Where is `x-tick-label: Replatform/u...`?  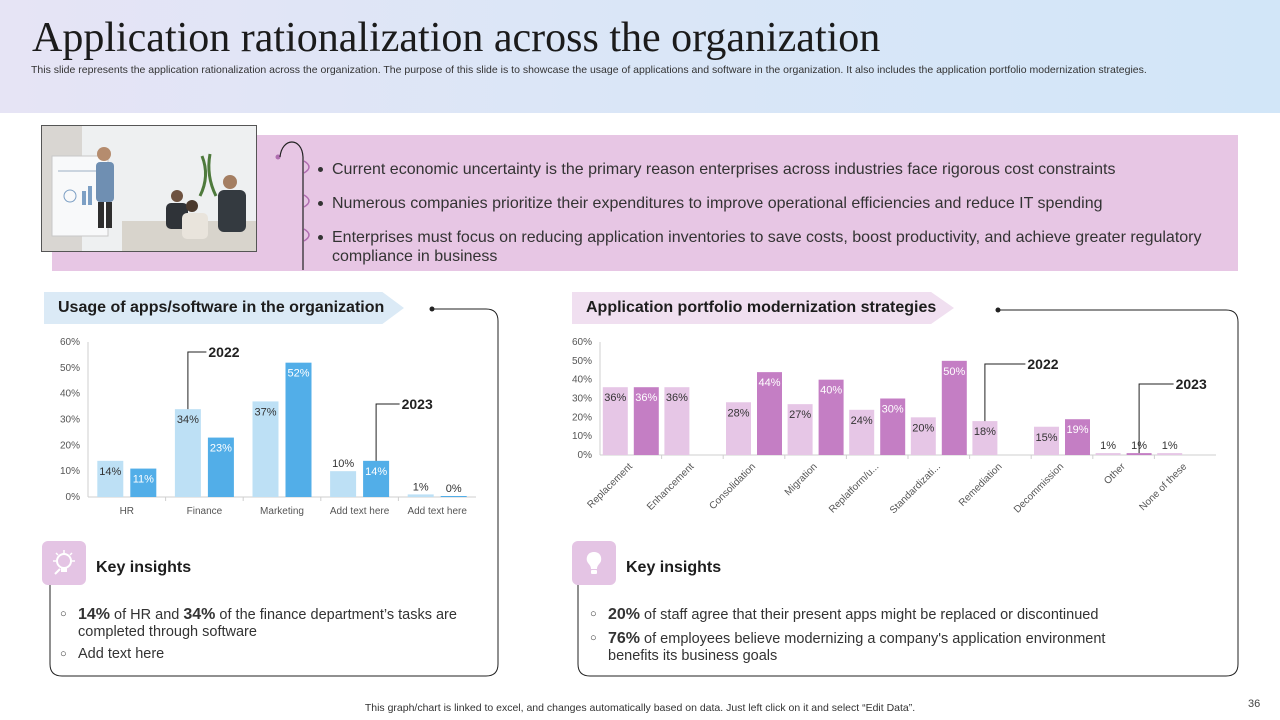 x-tick-label: Replatform/u... is located at coordinates (854, 488).